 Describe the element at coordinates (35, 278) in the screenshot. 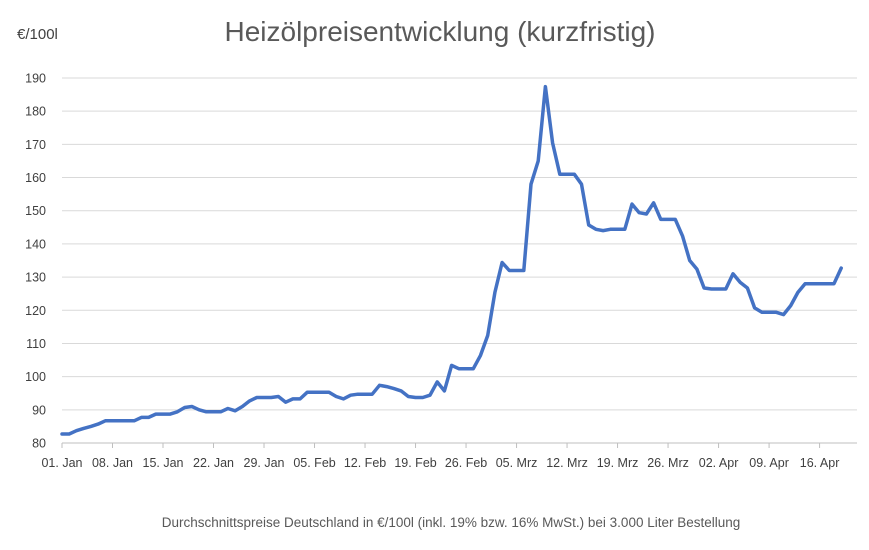

I see `y-tick-label: 130` at that location.